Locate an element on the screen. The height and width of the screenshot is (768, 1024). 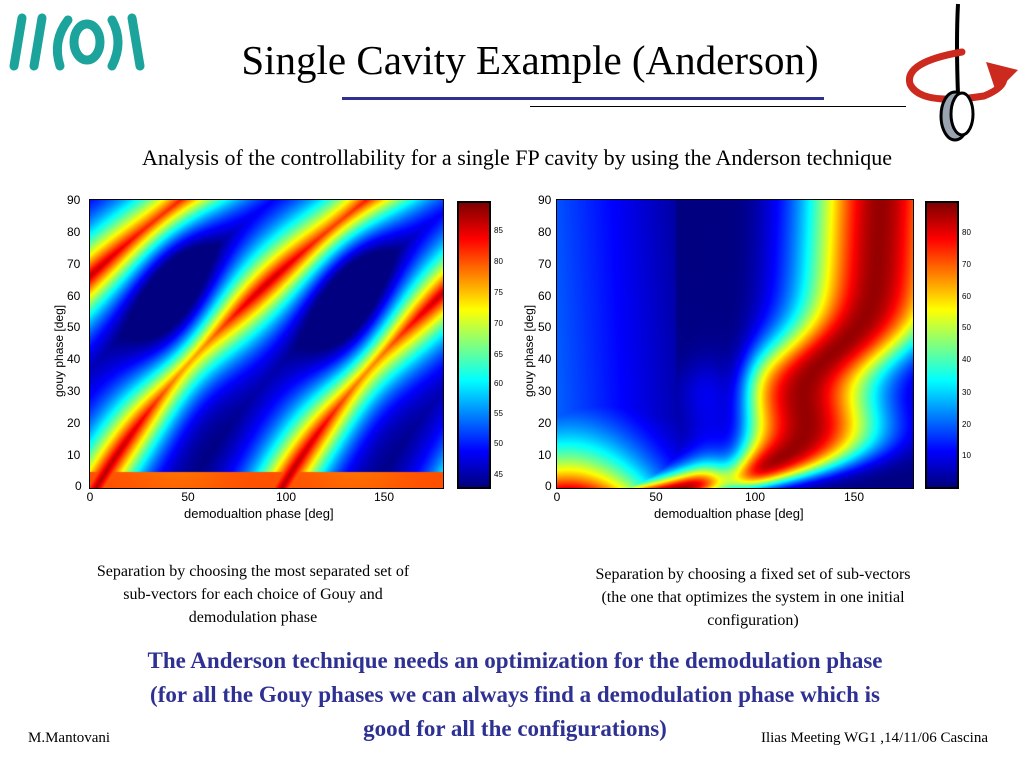
colorbar-tick: 85 is located at coordinates (498, 230).